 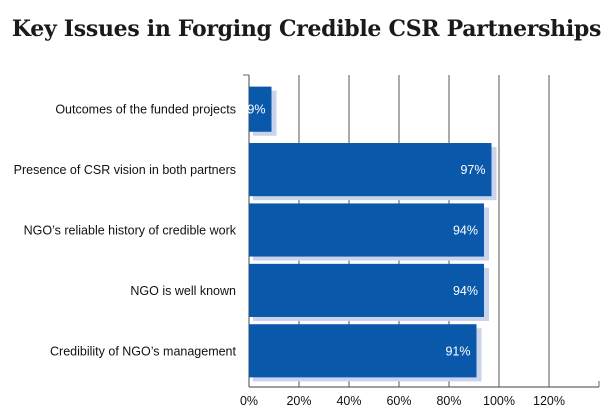 I want to click on x-tick-label: 60%, so click(x=398, y=401).